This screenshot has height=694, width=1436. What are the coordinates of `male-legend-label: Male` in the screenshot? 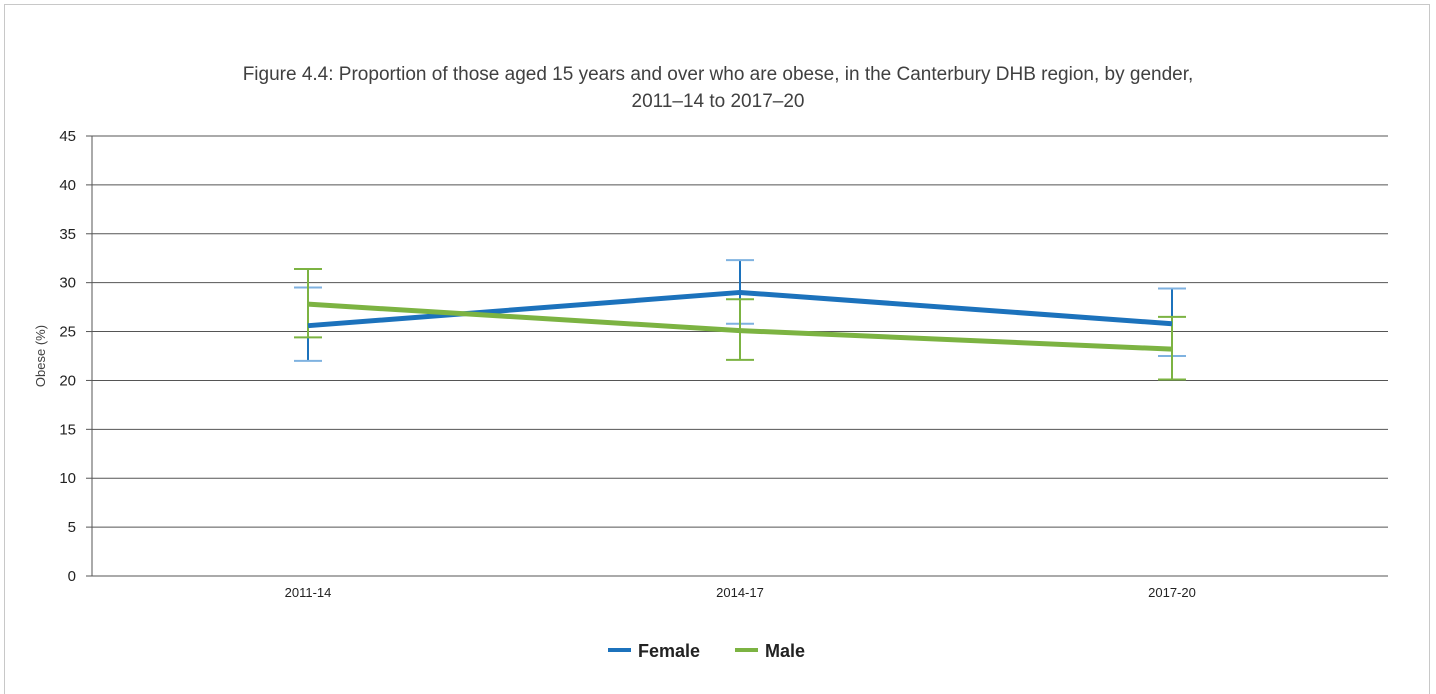 It's located at (785, 651).